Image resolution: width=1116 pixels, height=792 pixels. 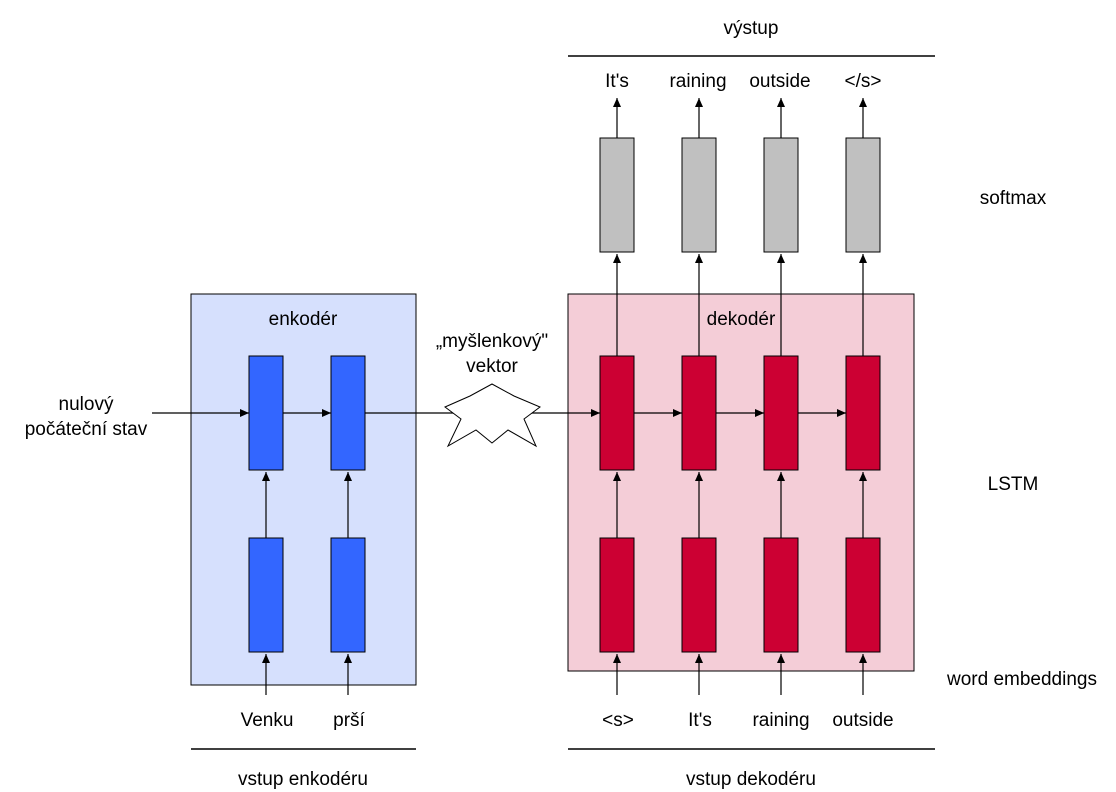 What do you see at coordinates (86, 404) in the screenshot?
I see `initial-state-label-line1: nulový` at bounding box center [86, 404].